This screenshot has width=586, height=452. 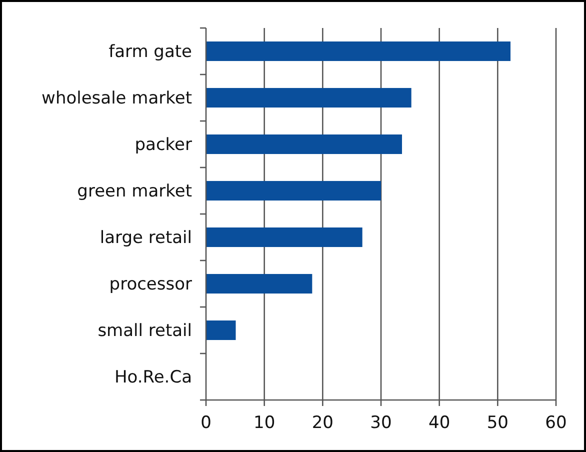 What do you see at coordinates (265, 423) in the screenshot?
I see `x-tick-label: 10` at bounding box center [265, 423].